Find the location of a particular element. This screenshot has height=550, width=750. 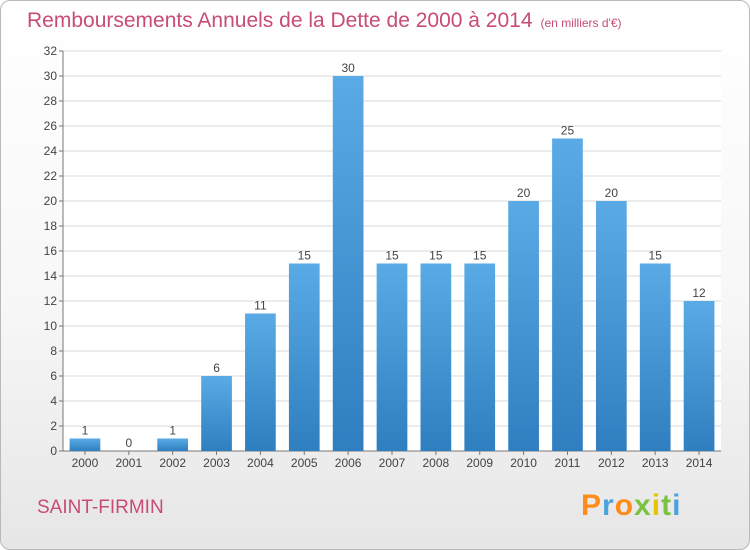

y-tick-label: 20 is located at coordinates (51, 201).